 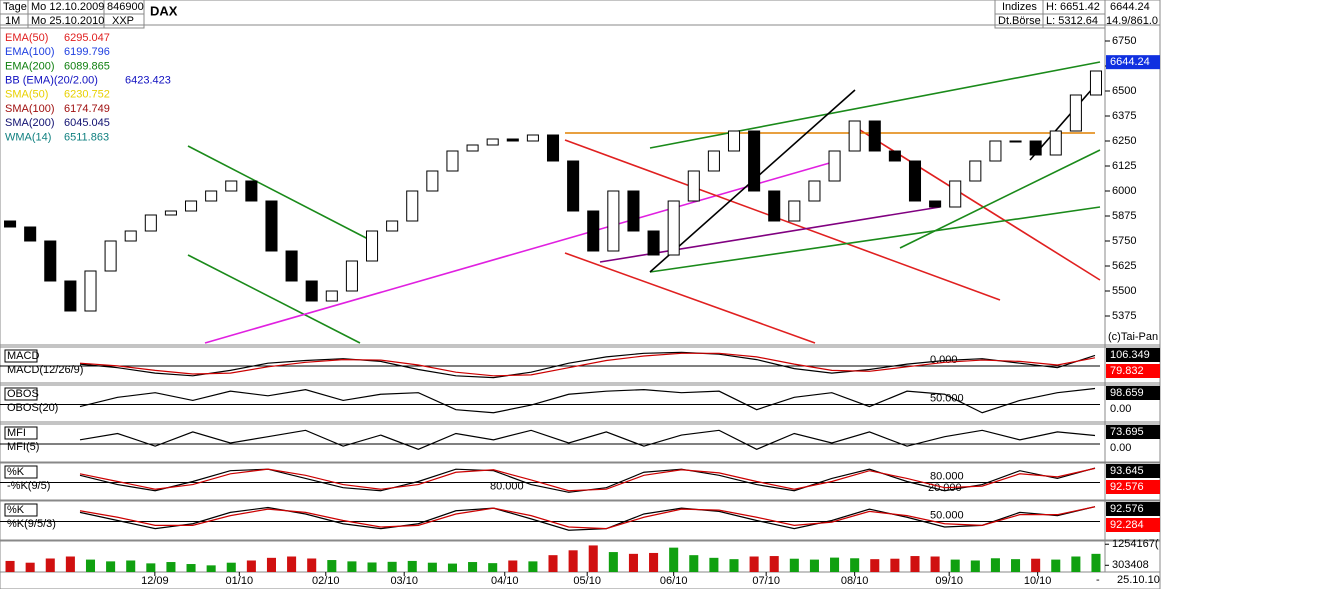 I want to click on readout: 106.349, so click(x=1130, y=355).